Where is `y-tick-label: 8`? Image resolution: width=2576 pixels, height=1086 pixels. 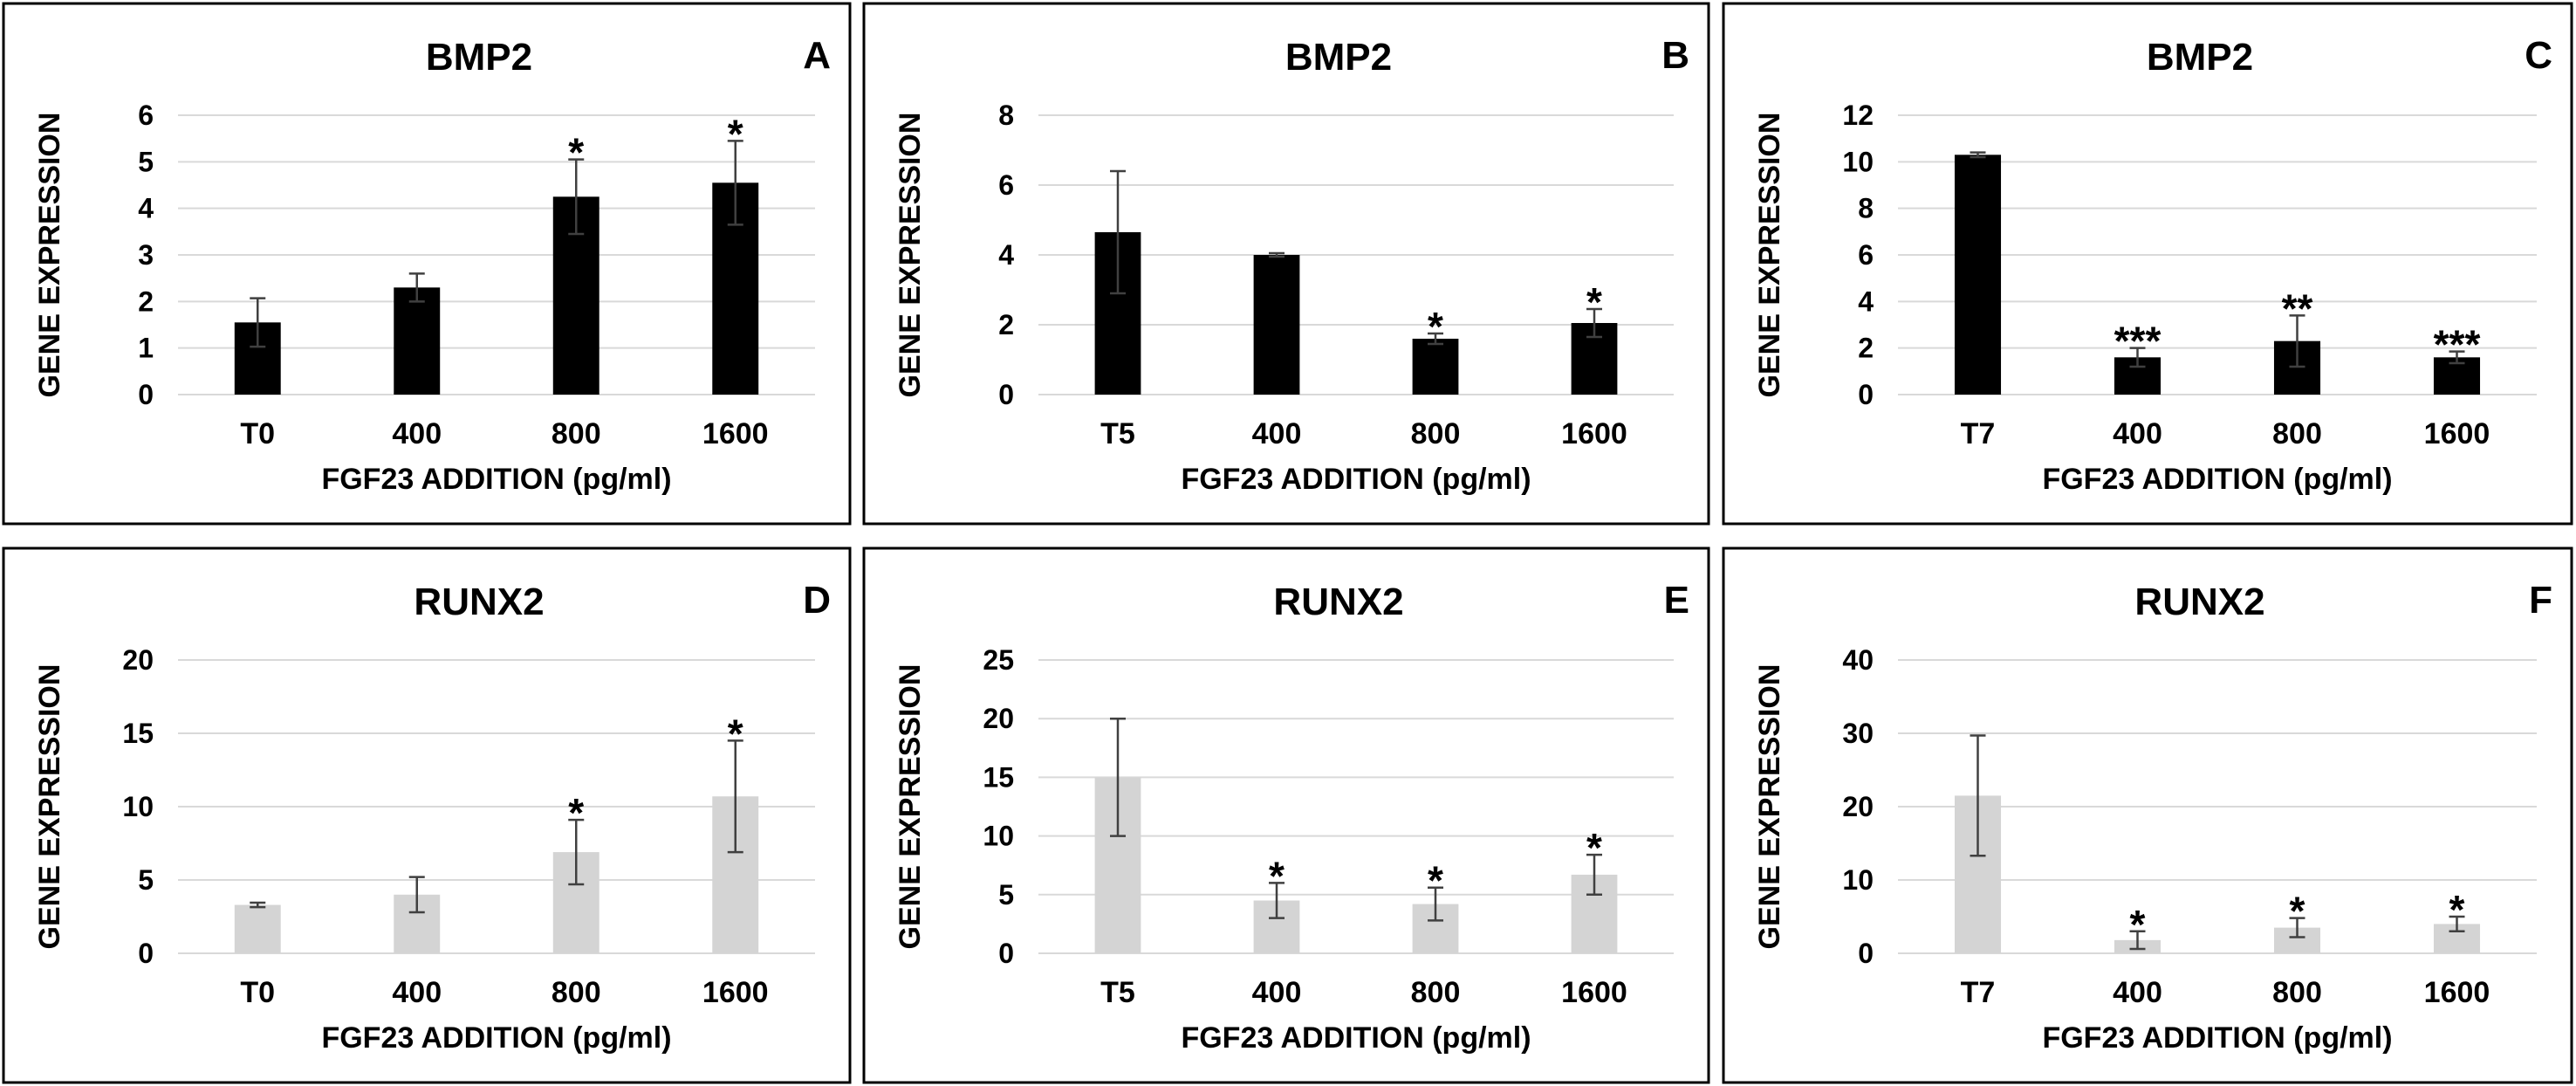
y-tick-label: 8 is located at coordinates (1006, 115).